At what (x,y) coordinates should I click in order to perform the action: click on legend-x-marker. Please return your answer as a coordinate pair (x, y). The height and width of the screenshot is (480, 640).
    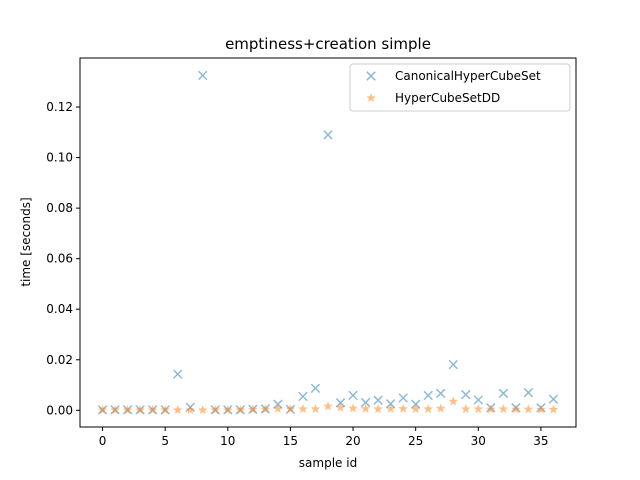
    Looking at the image, I should click on (371, 76).